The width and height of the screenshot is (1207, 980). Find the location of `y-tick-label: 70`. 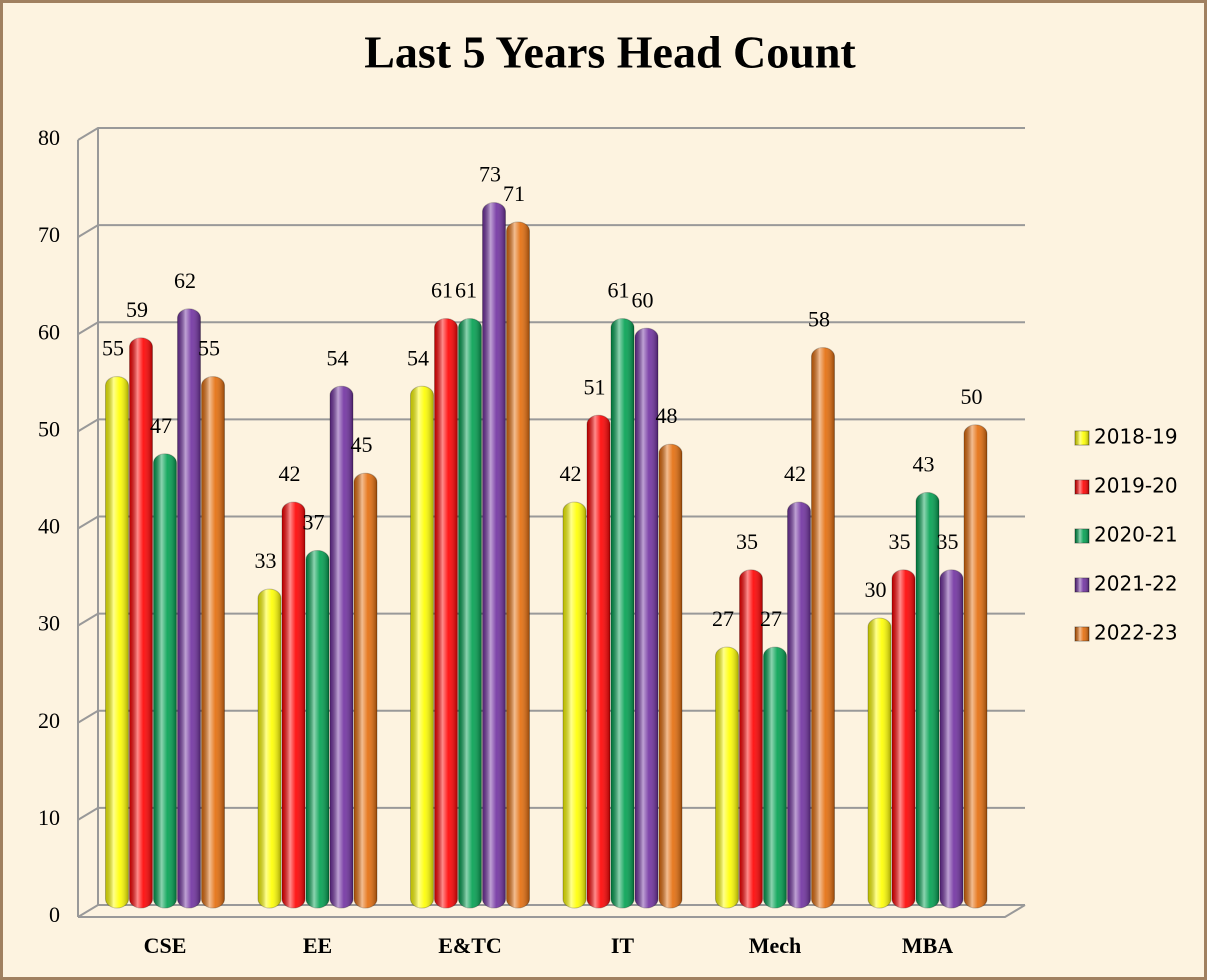

y-tick-label: 70 is located at coordinates (49, 234).